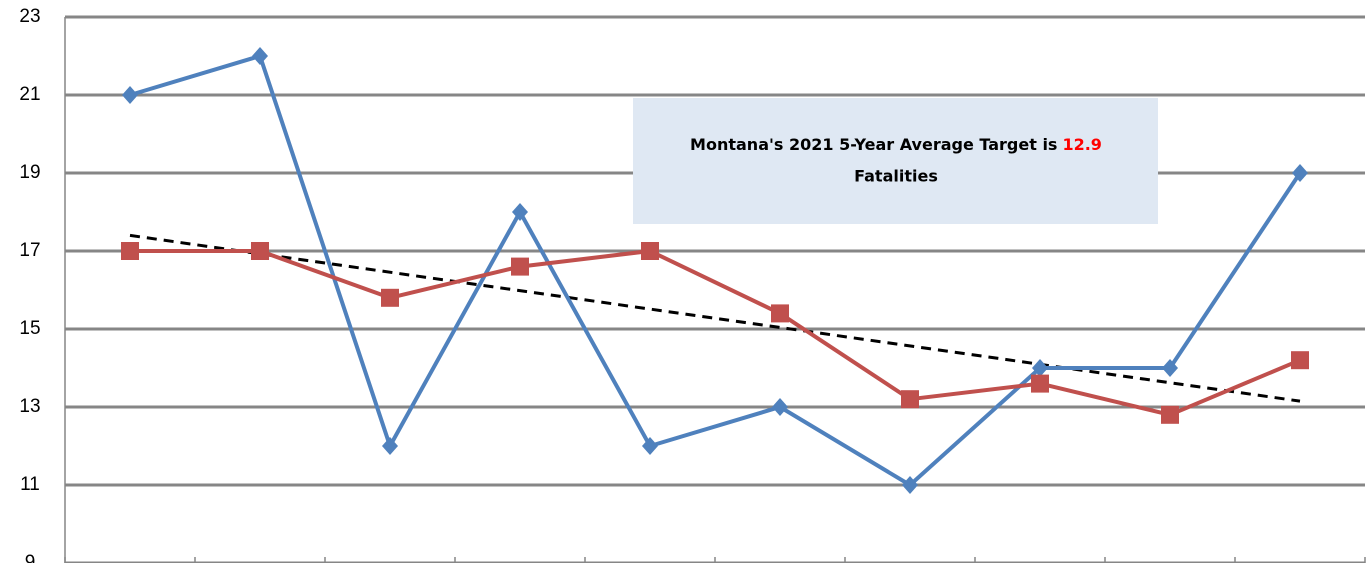  What do you see at coordinates (895, 161) in the screenshot?
I see `annotation-box` at bounding box center [895, 161].